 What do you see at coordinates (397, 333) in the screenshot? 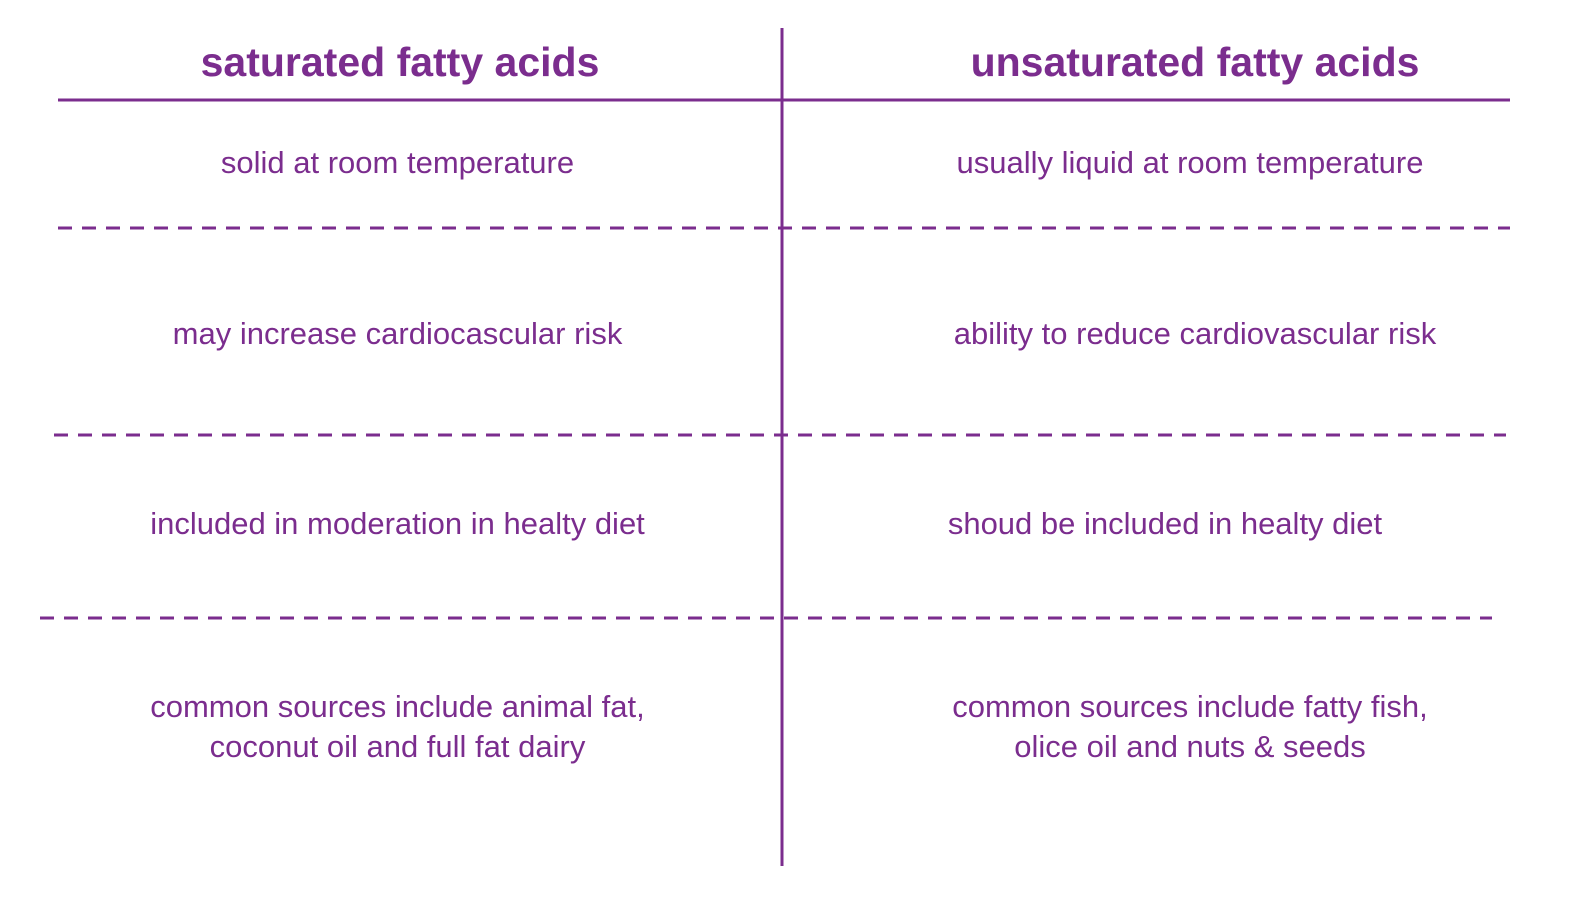
I see `saturated-risk: may increase cardiocascular risk` at bounding box center [397, 333].